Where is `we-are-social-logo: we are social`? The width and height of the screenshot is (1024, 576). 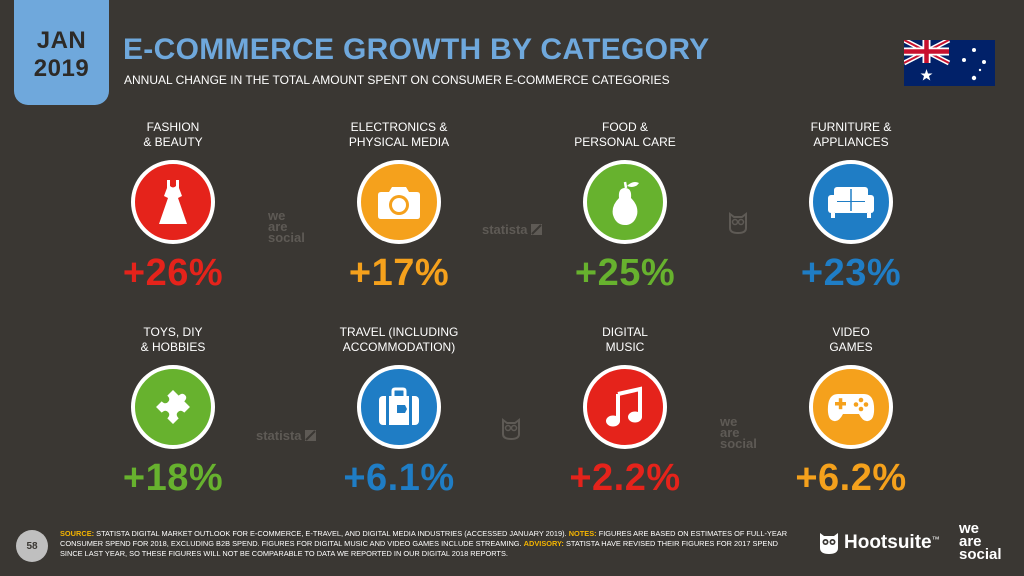
we-are-social-logo: we are social is located at coordinates (980, 541).